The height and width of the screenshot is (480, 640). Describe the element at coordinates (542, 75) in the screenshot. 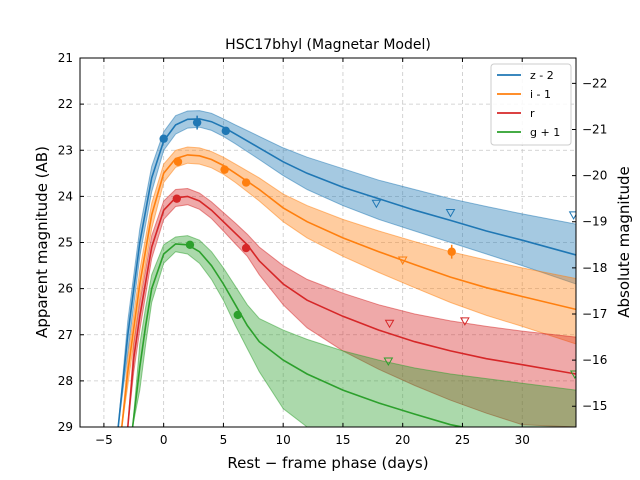

I see `legend-label-z-2: z - 2` at that location.